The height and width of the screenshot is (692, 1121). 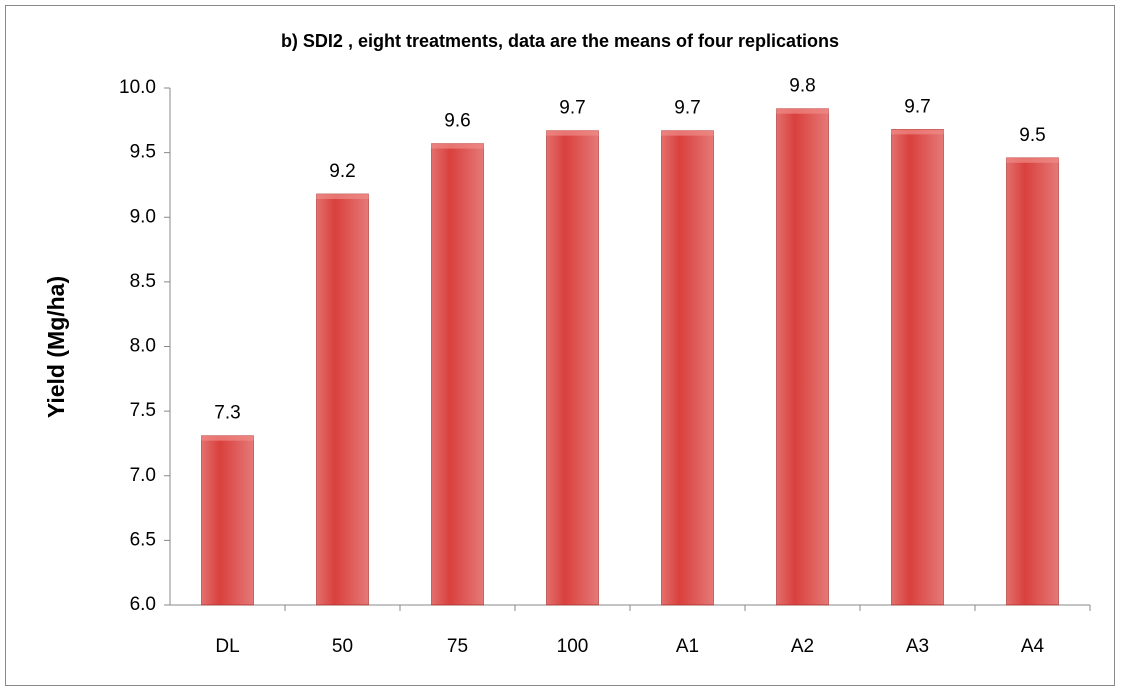 What do you see at coordinates (917, 646) in the screenshot?
I see `x-tick-label: A3` at bounding box center [917, 646].